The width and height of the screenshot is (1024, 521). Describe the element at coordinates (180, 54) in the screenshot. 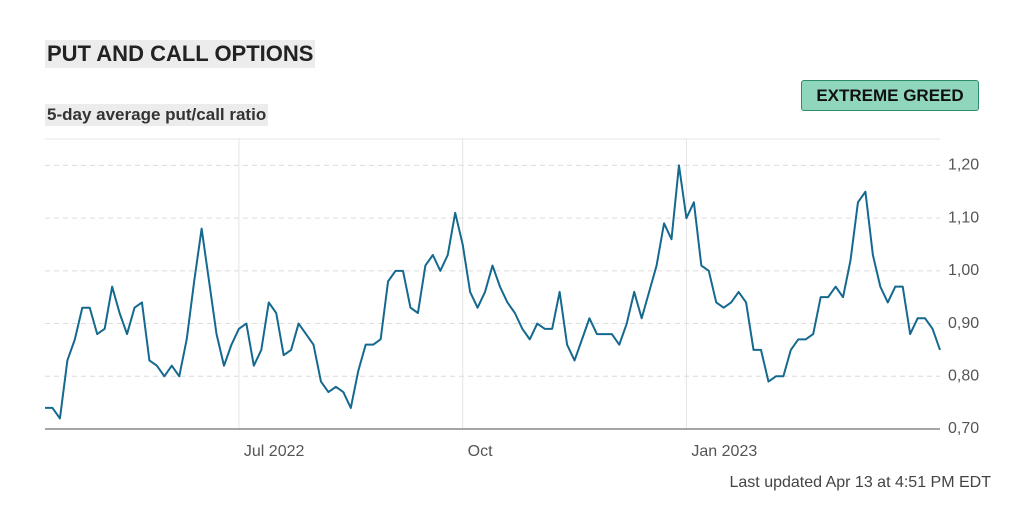

I see `chart-title: PUT AND CALL OPTIONS` at that location.